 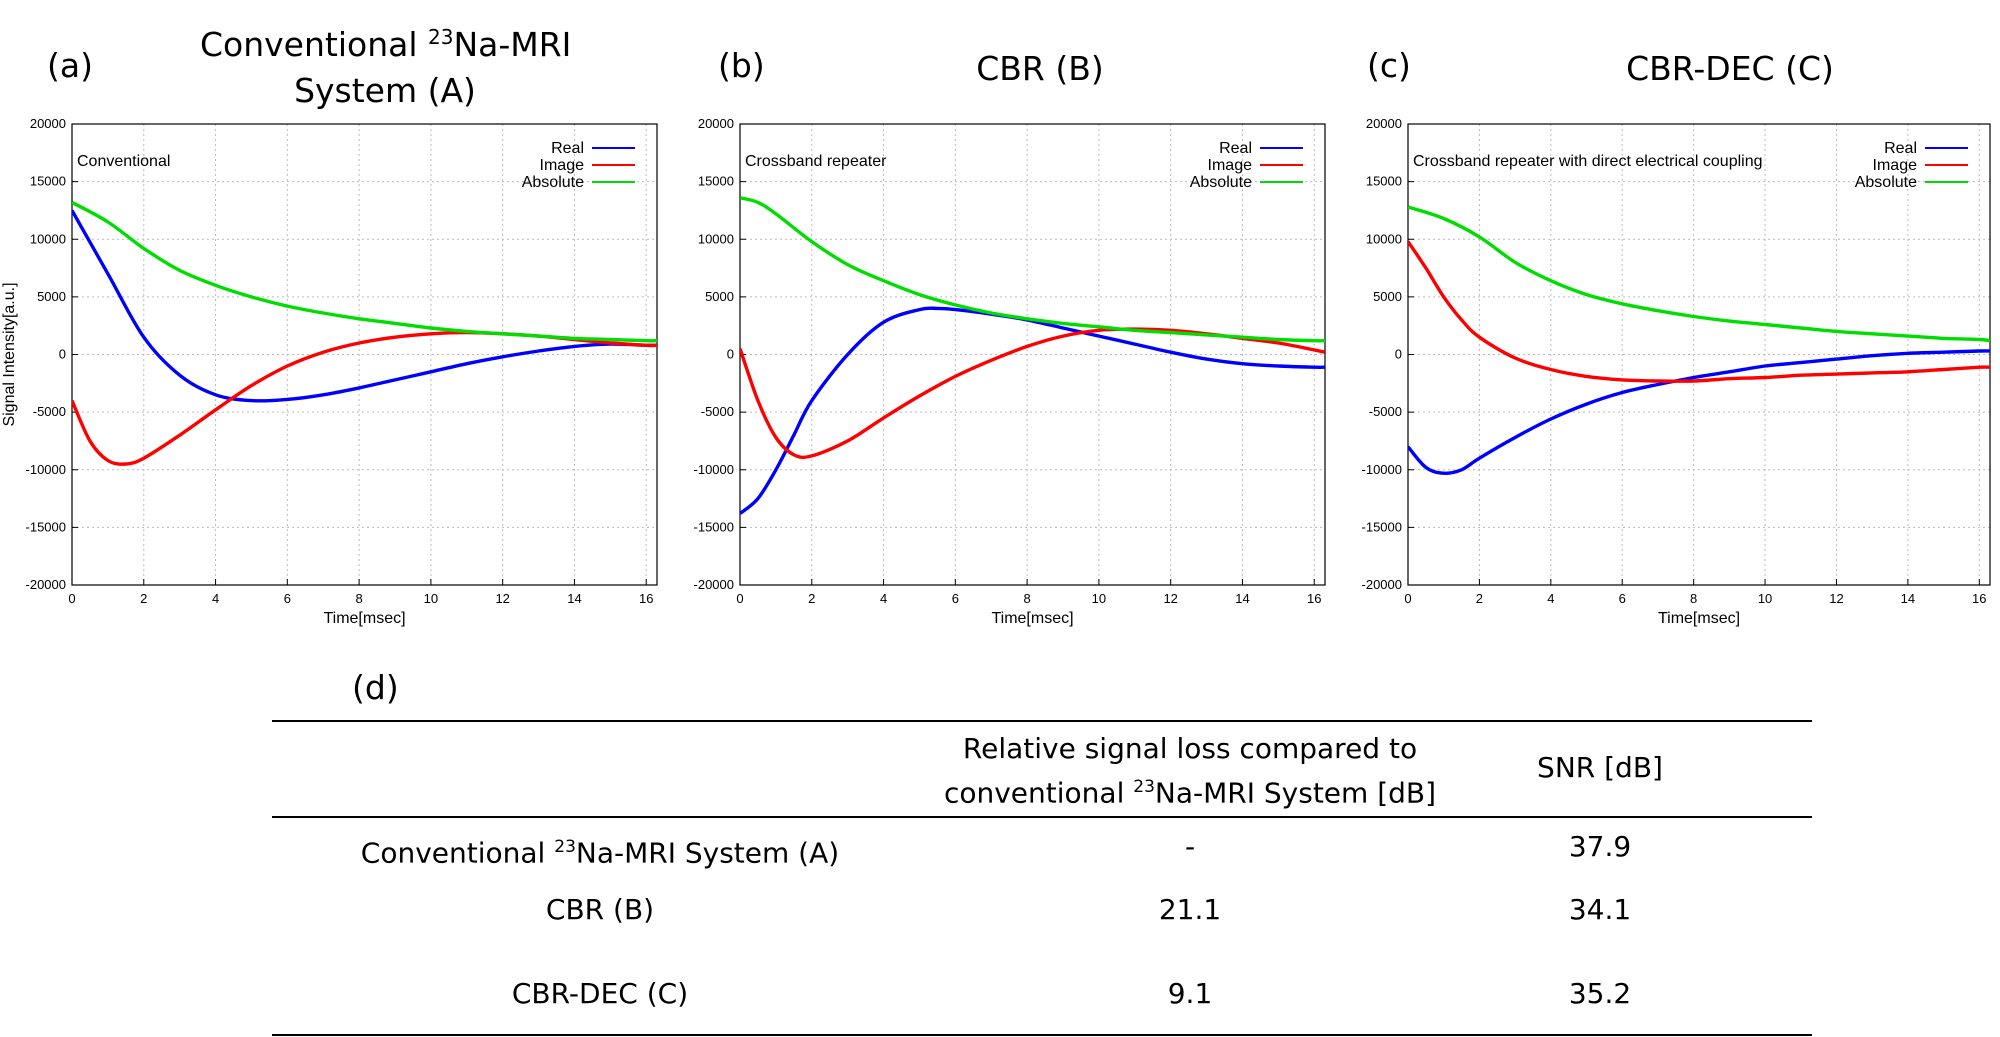 I want to click on table-row-2-label: CBR-DEC (C), so click(x=600, y=994).